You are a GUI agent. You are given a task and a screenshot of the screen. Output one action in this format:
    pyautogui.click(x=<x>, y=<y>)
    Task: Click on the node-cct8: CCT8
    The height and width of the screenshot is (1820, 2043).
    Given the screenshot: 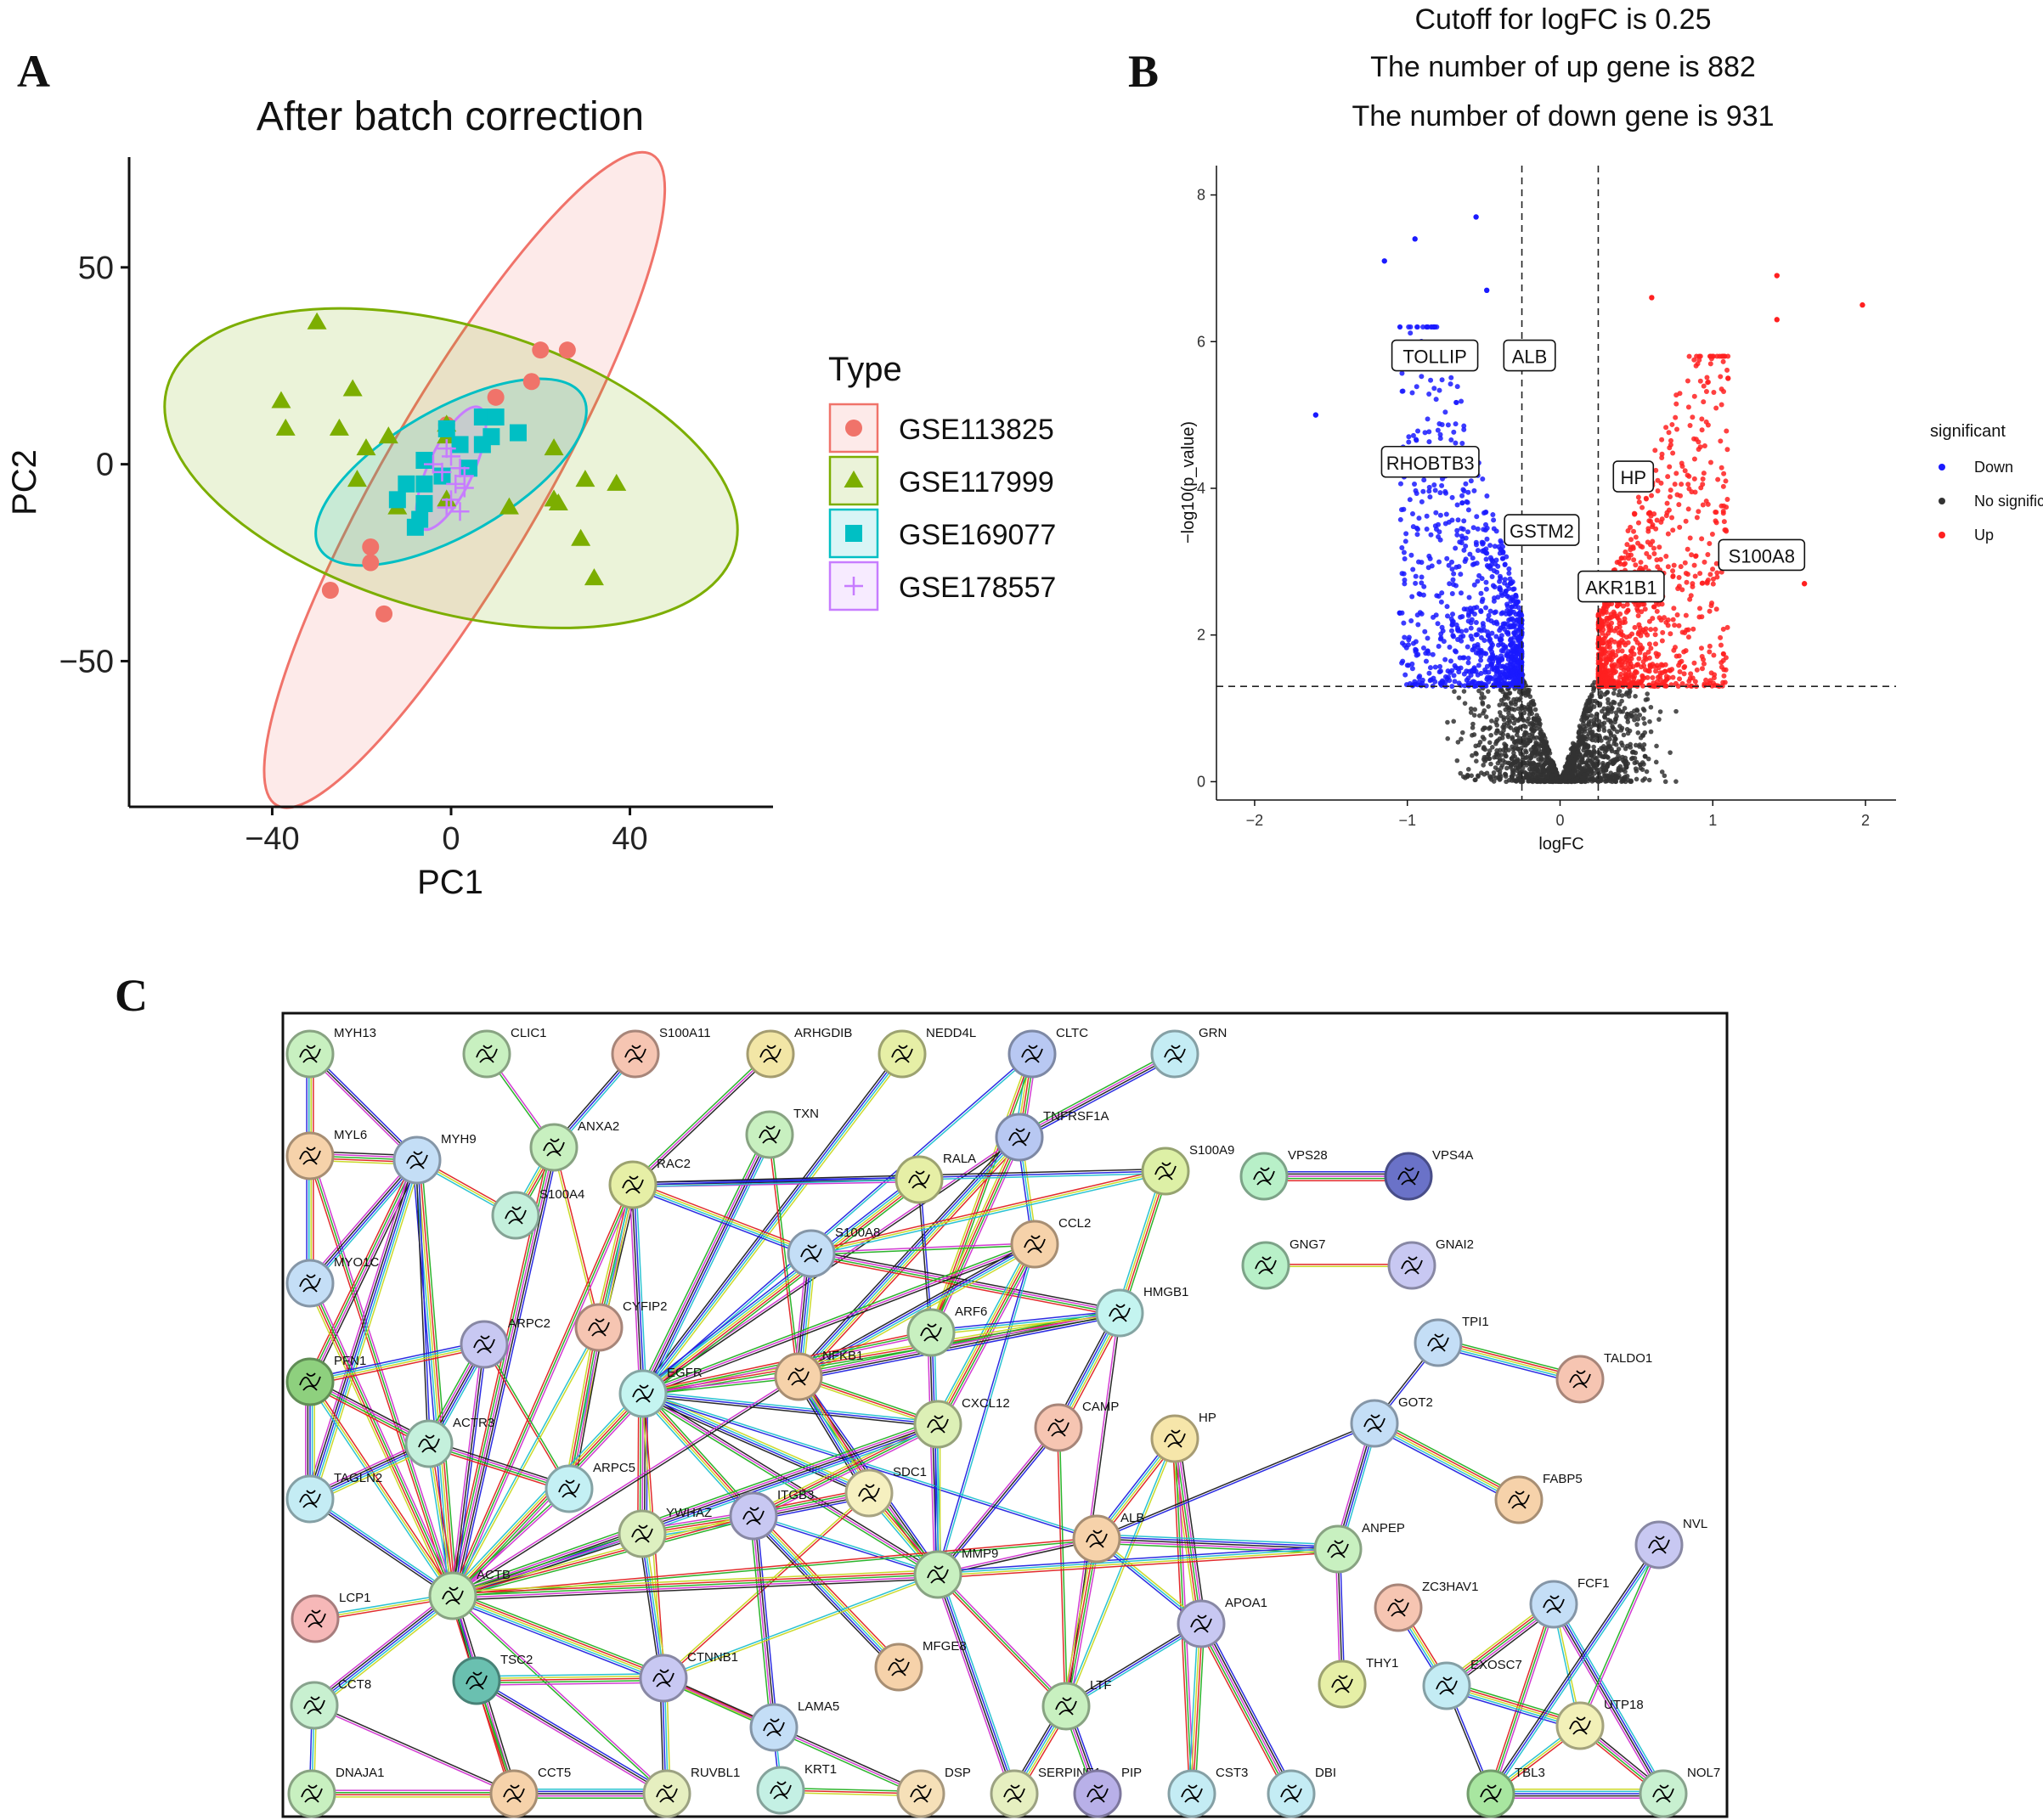 What is the action you would take?
    pyautogui.click(x=330, y=1703)
    